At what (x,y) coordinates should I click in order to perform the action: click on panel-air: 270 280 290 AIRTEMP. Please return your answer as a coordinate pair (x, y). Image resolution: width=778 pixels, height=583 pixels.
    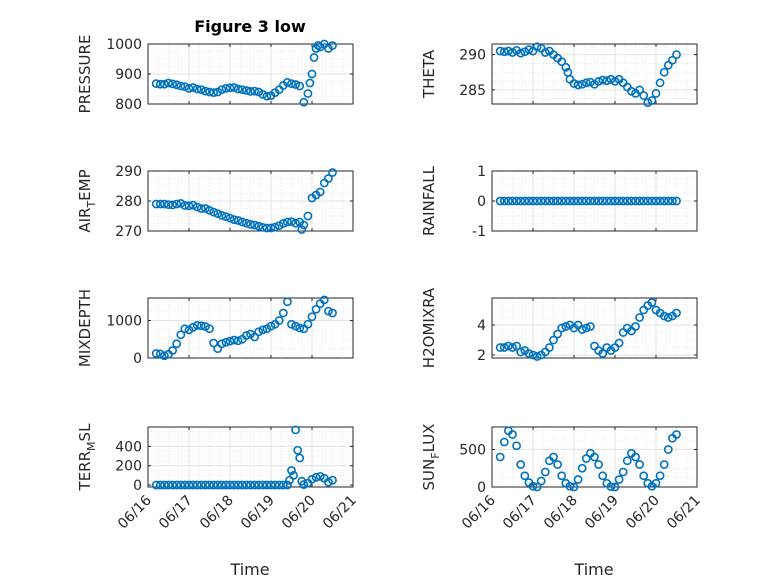
    Looking at the image, I should click on (215, 202).